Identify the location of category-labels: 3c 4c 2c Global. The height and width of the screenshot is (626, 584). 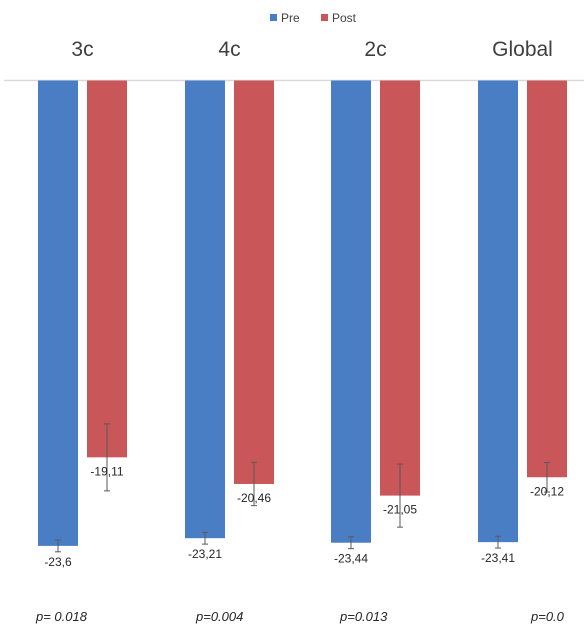
(311, 49).